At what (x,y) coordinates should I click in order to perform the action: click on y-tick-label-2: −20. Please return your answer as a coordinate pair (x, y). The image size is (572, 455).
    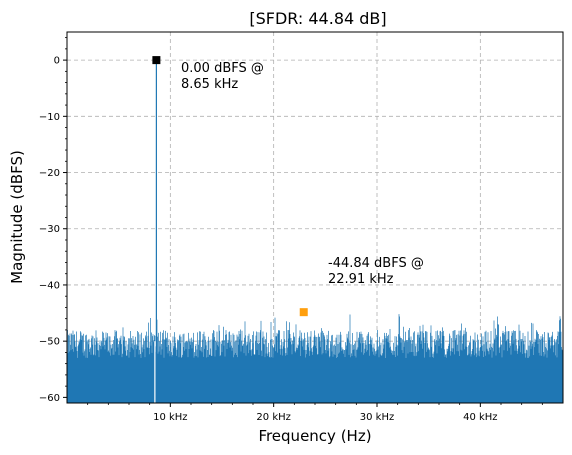
    Looking at the image, I should click on (49, 173).